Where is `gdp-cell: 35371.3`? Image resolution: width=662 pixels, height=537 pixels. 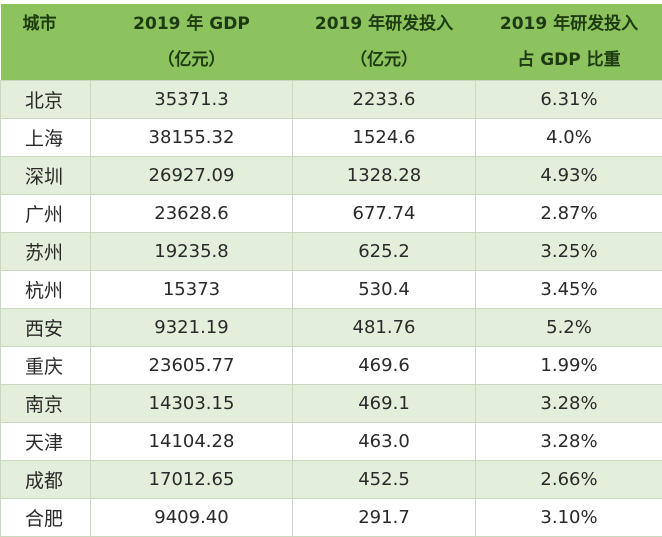
gdp-cell: 35371.3 is located at coordinates (192, 100).